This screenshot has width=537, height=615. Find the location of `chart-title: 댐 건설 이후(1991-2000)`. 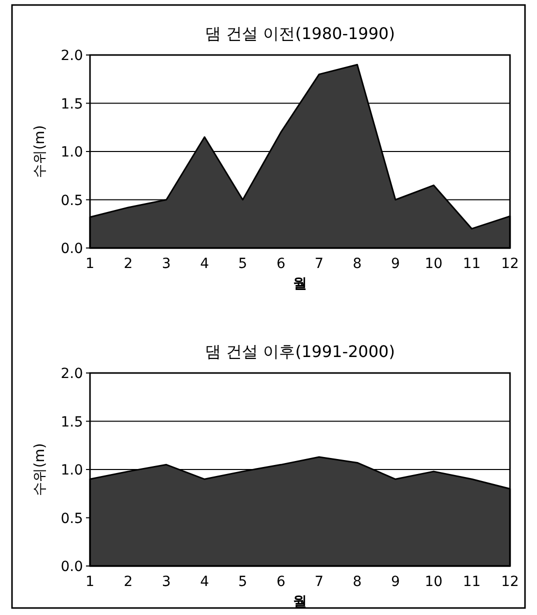

chart-title: 댐 건설 이후(1991-2000) is located at coordinates (300, 351).